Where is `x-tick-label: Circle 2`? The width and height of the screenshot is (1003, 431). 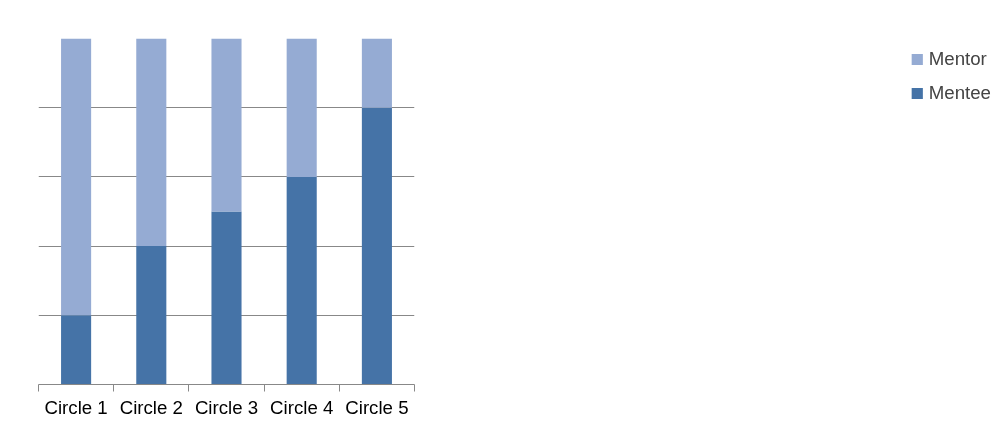 x-tick-label: Circle 2 is located at coordinates (151, 407).